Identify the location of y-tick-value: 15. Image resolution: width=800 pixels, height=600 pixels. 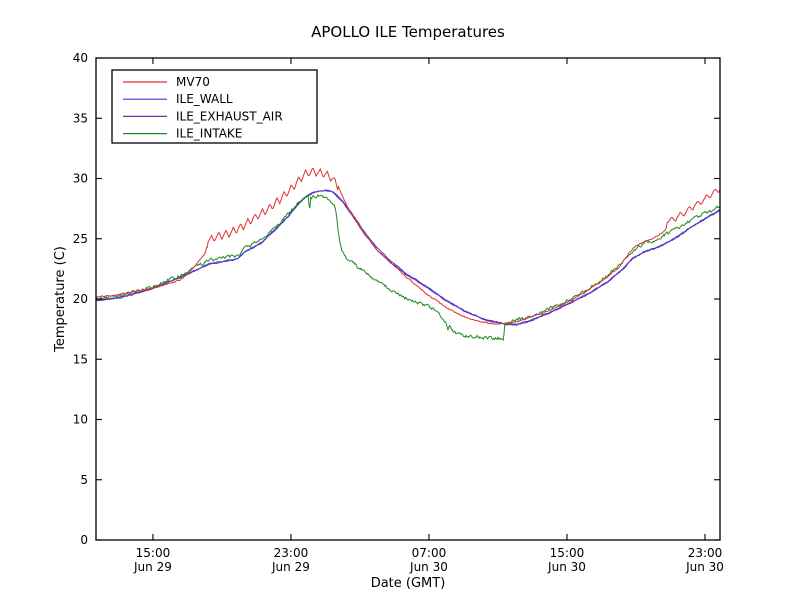
(80, 359).